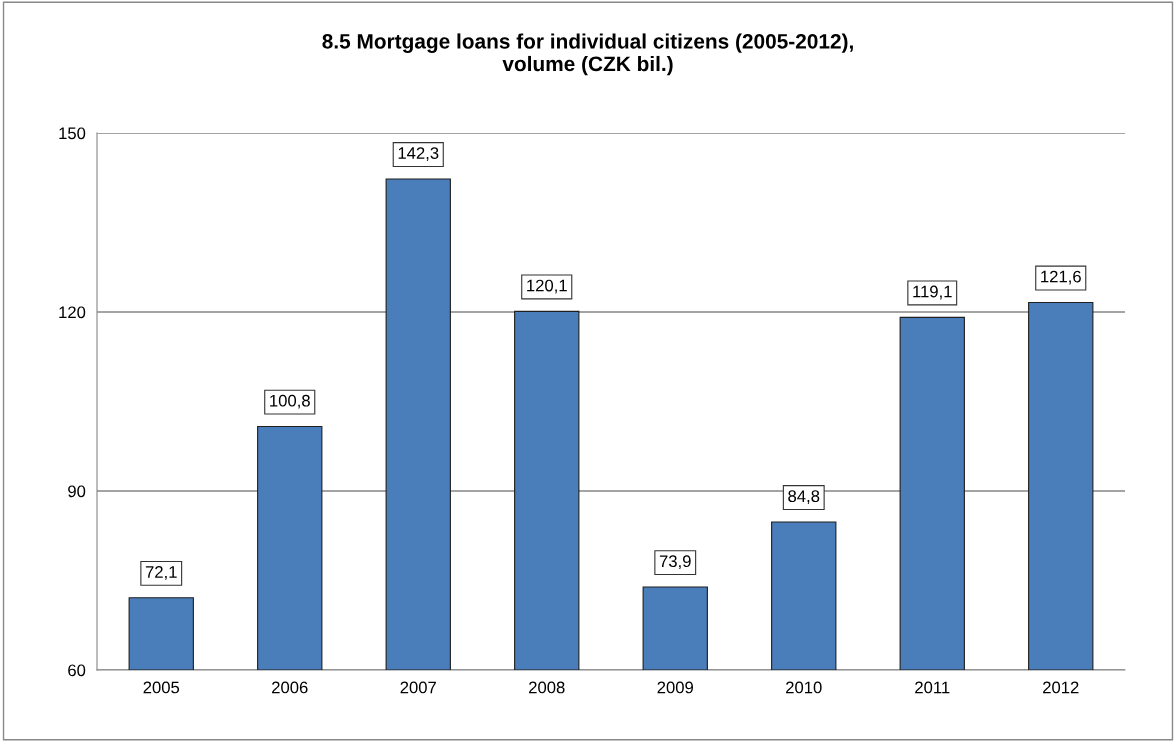  I want to click on y-tick-label: 90, so click(77, 491).